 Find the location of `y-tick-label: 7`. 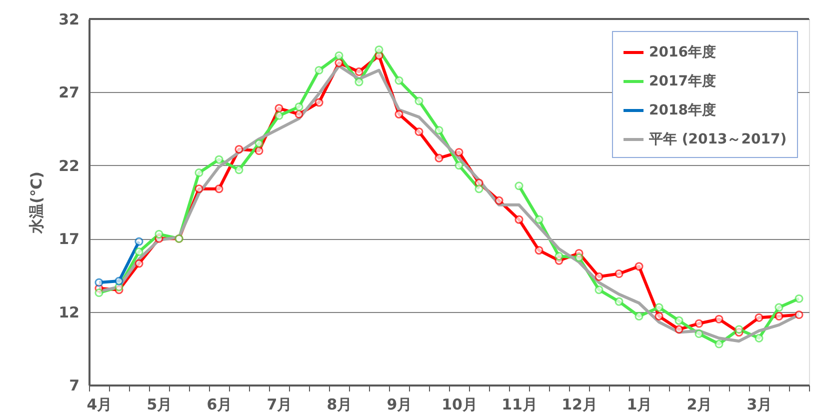

y-tick-label: 7 is located at coordinates (74, 385).